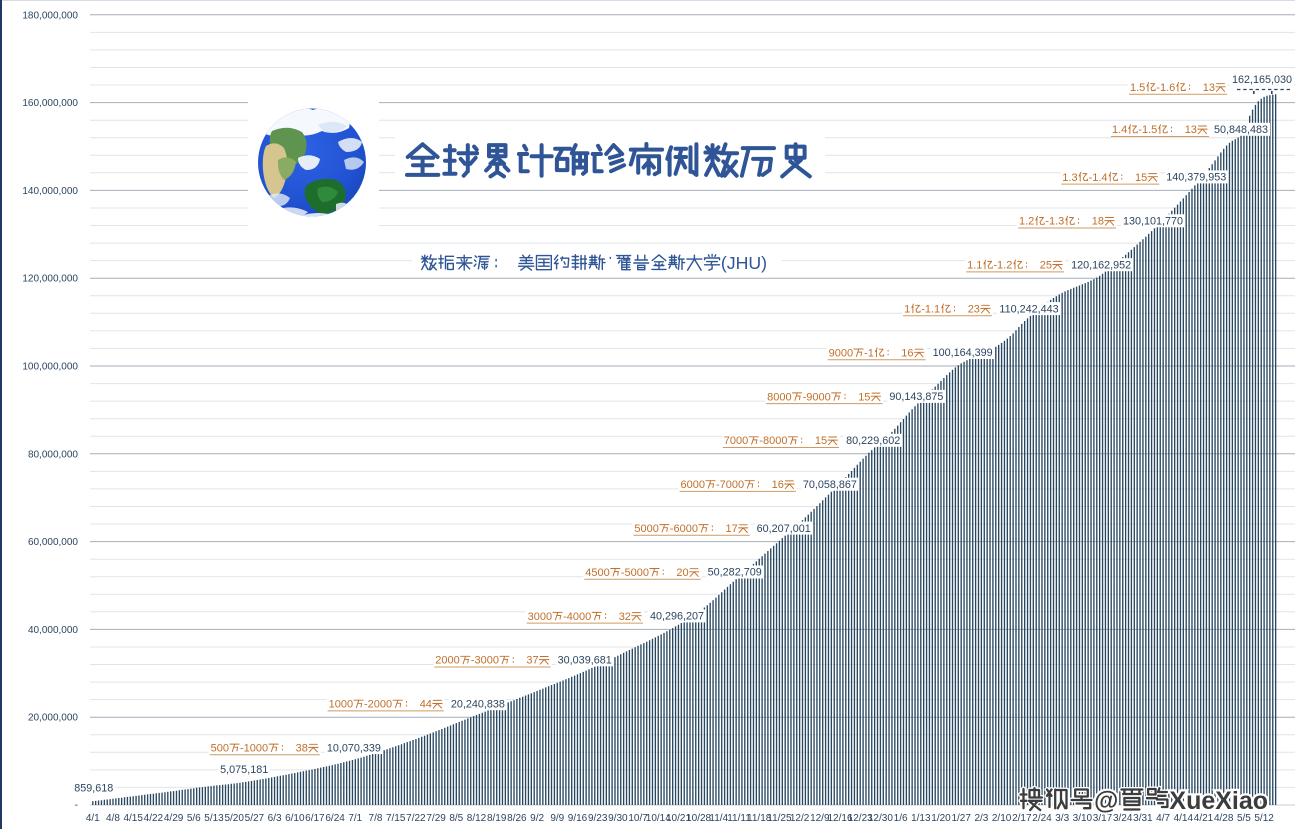 Image resolution: width=1295 pixels, height=829 pixels. Describe the element at coordinates (693, 485) in the screenshot. I see `svg-text: 6000` at that location.